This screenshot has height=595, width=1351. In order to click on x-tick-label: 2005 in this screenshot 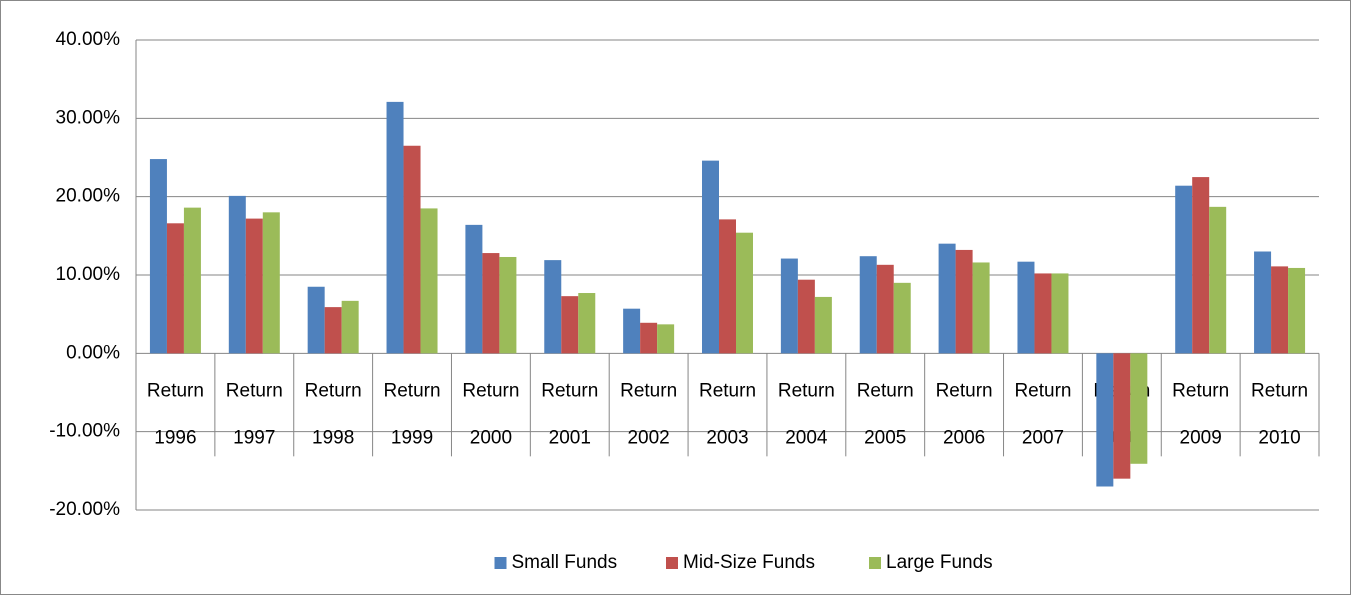, I will do `click(885, 437)`.